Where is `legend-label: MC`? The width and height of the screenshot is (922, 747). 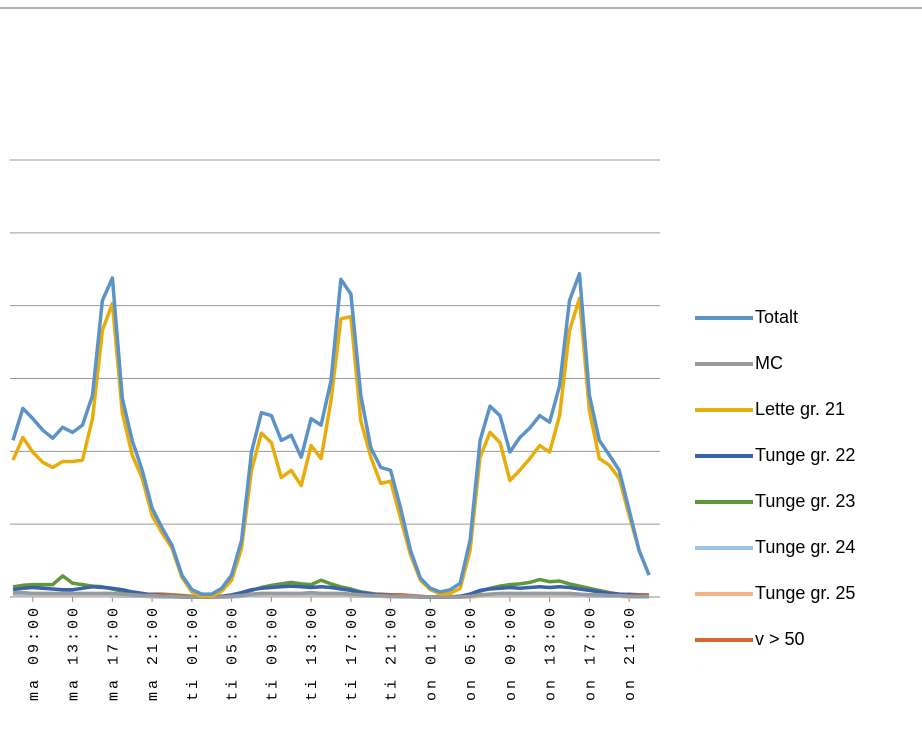 legend-label: MC is located at coordinates (769, 363).